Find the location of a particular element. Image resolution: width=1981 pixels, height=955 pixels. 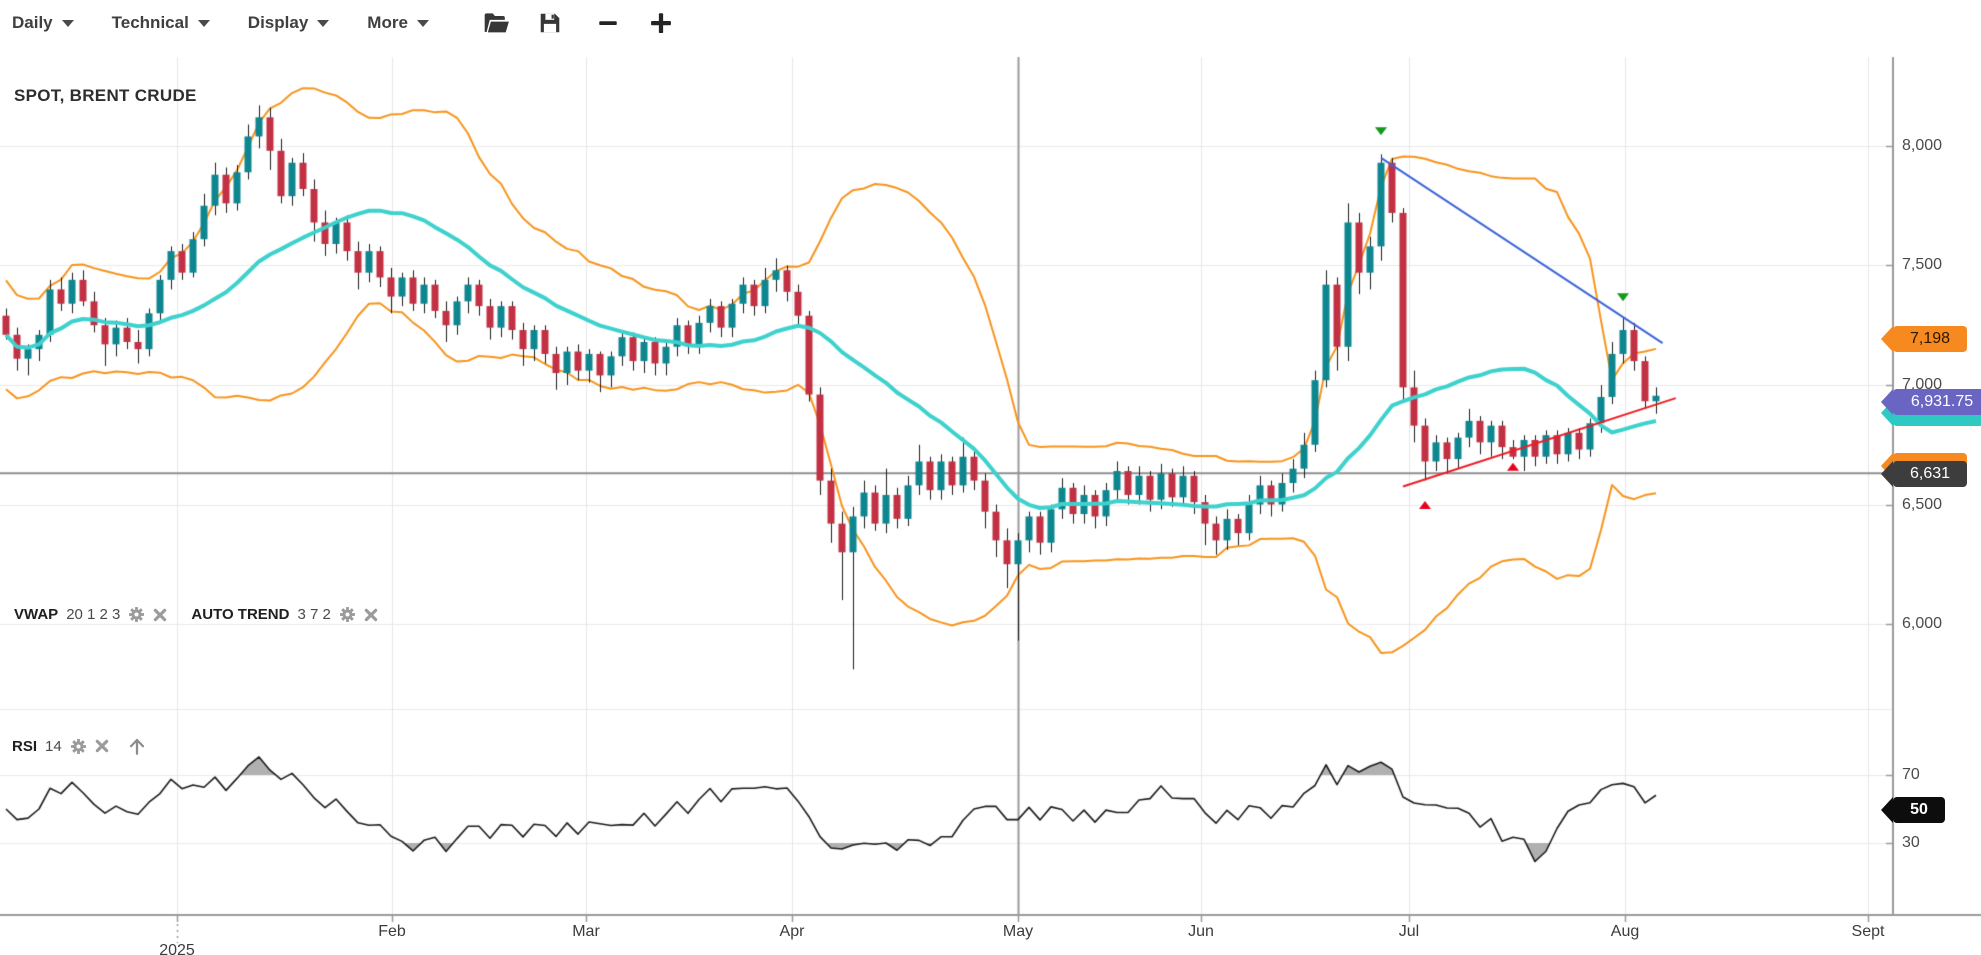

minus-icon is located at coordinates (608, 23).